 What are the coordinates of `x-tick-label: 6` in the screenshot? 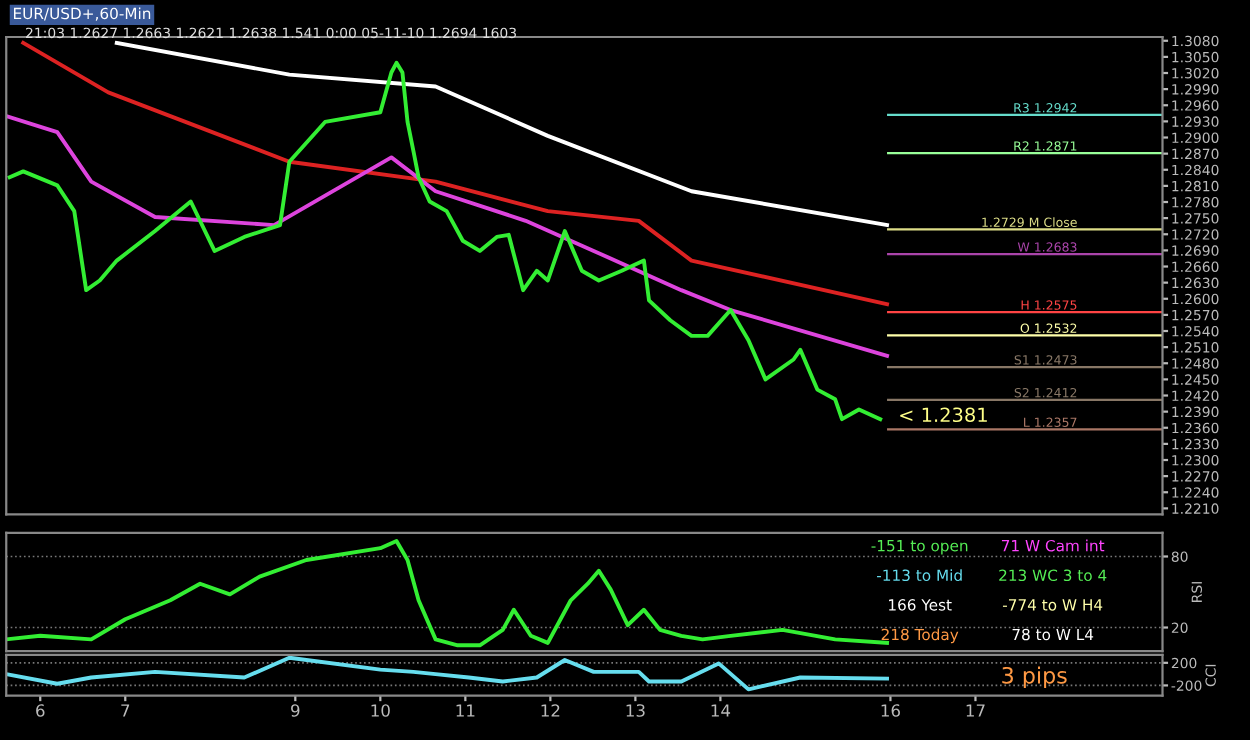 It's located at (40, 710).